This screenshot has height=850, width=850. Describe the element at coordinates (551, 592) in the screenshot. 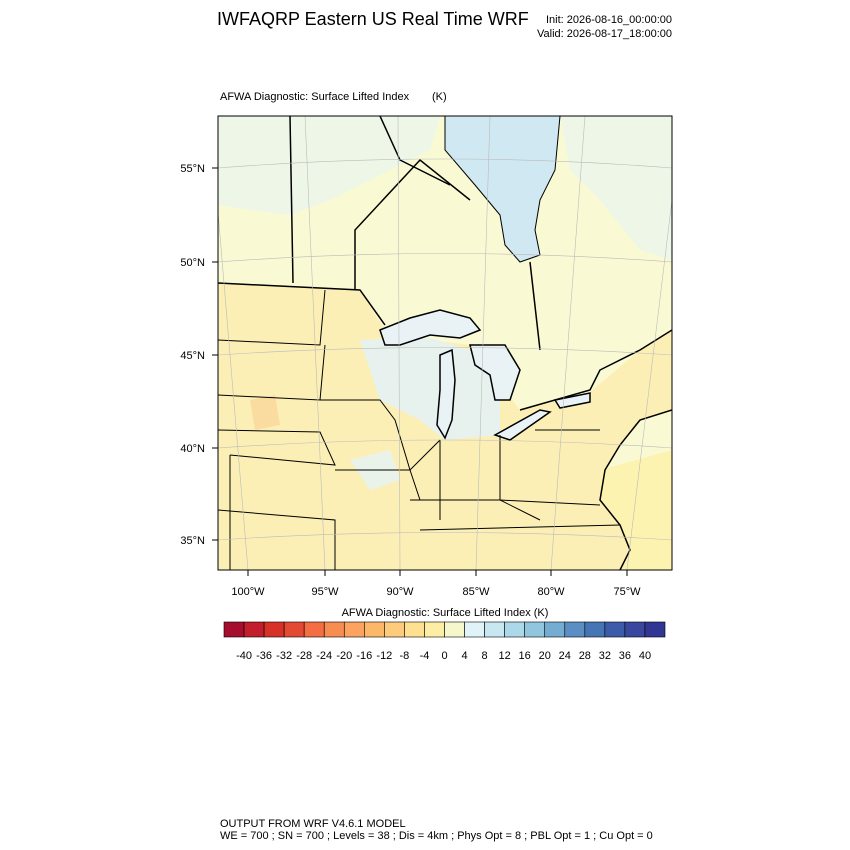

I see `lon-label: 80°W` at that location.